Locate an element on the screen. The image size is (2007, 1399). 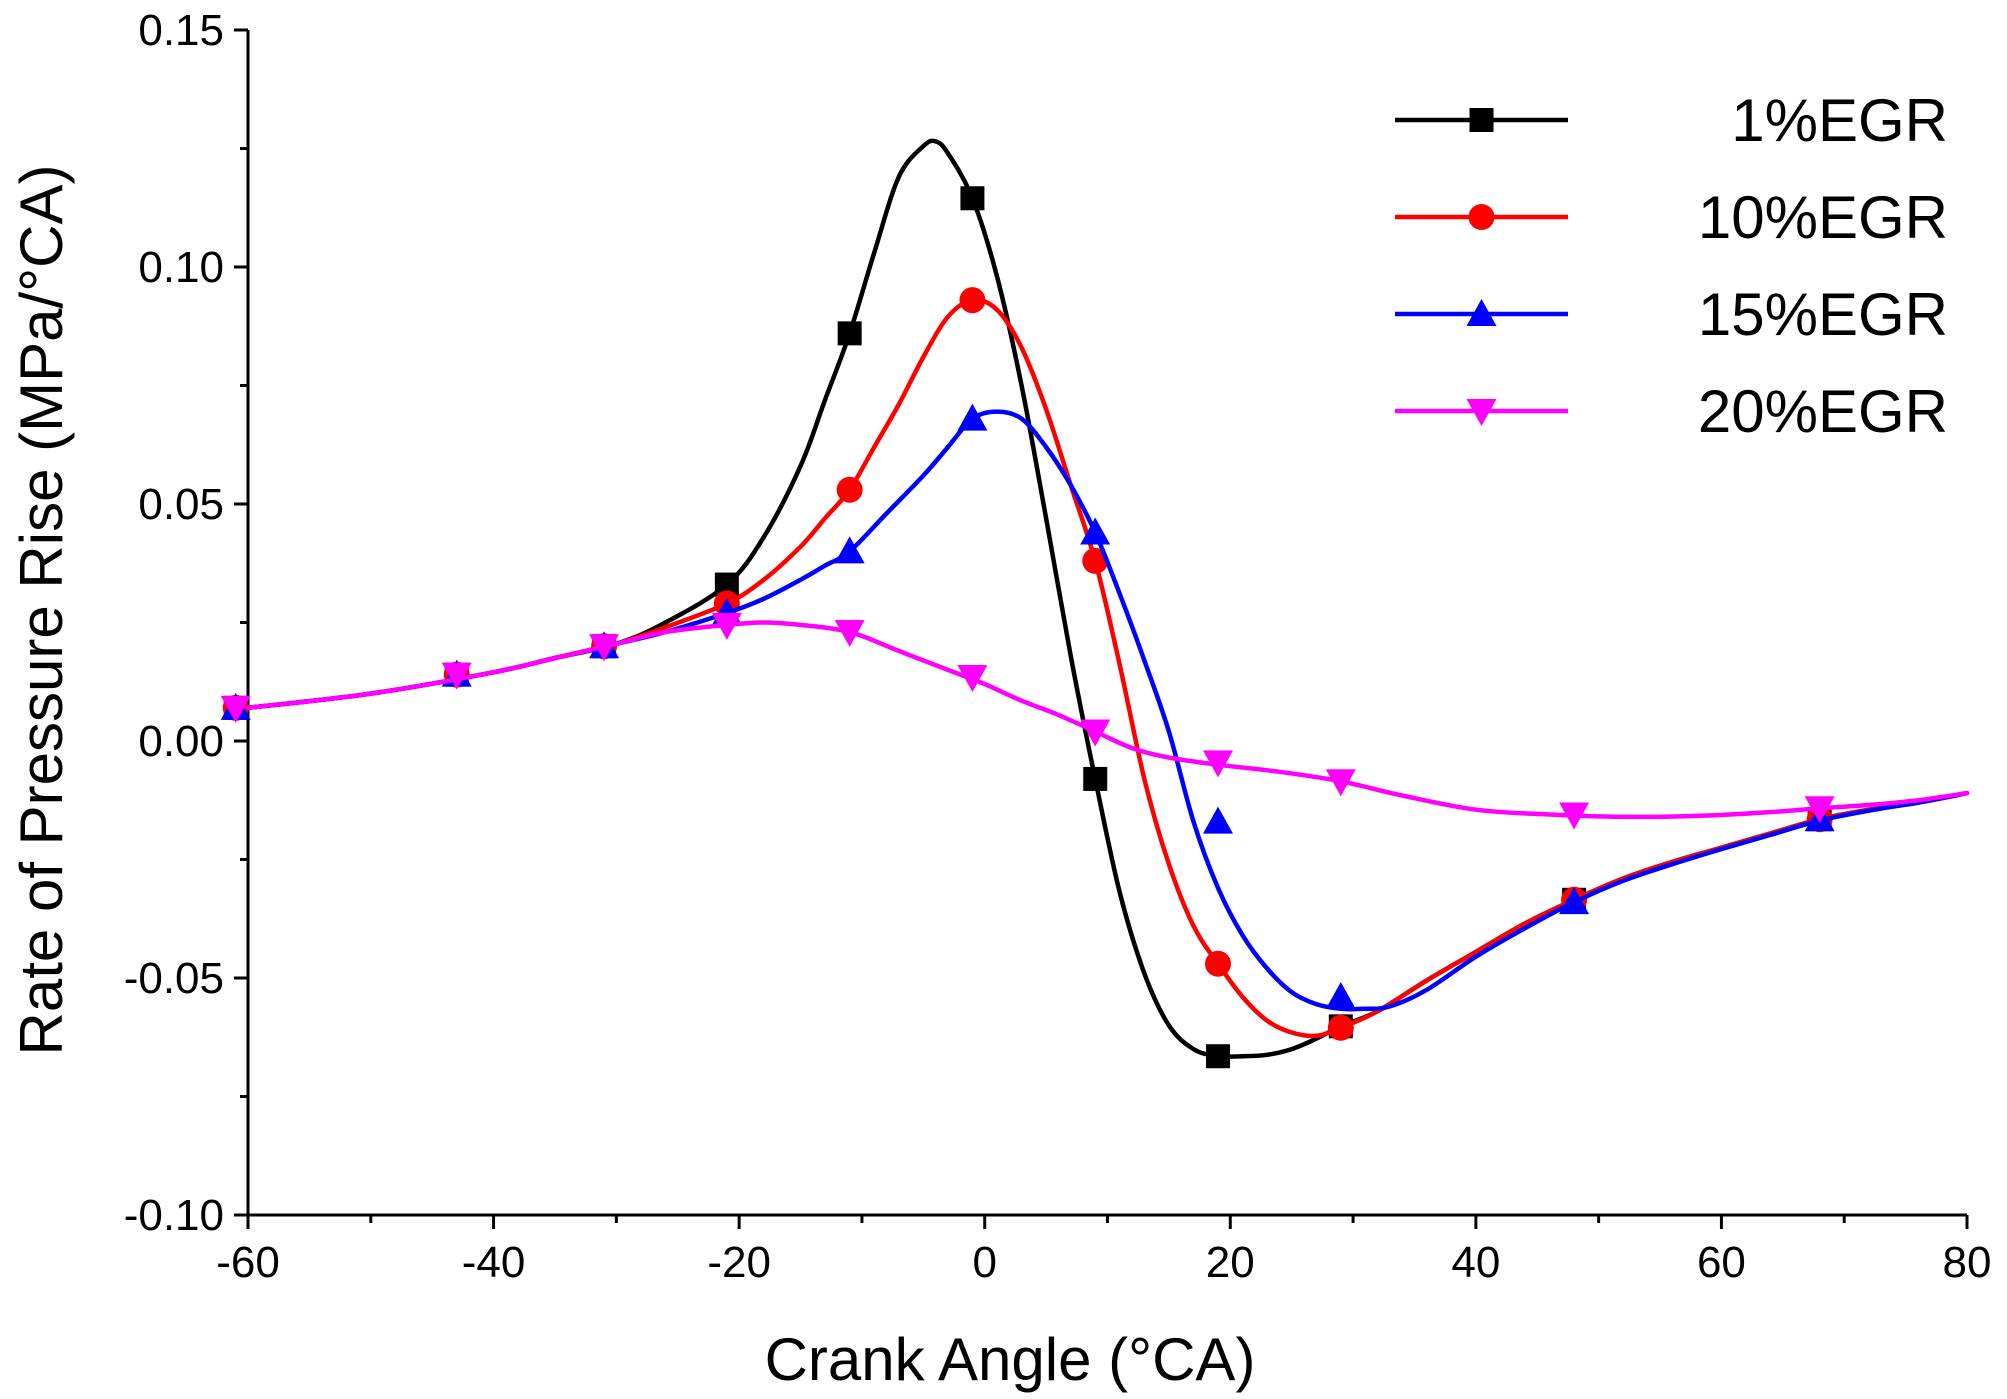
x-tick-label: 40 is located at coordinates (1475, 1262).